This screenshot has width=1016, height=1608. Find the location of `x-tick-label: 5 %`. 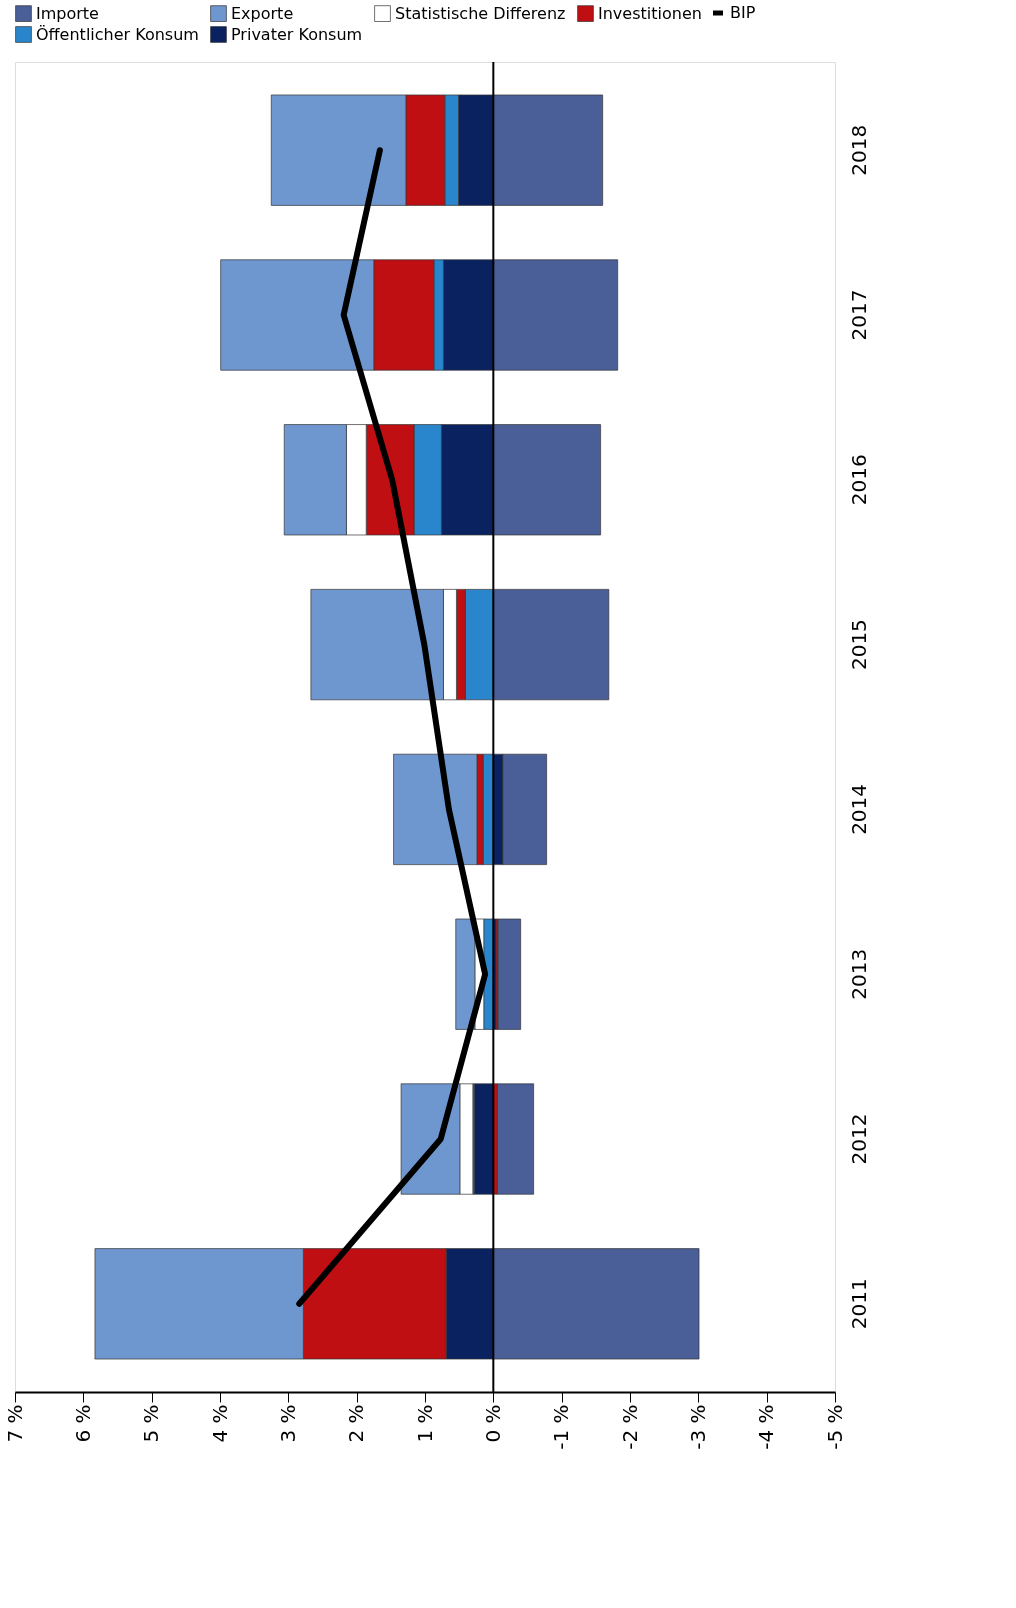

x-tick-label: 5 % is located at coordinates (151, 1423).